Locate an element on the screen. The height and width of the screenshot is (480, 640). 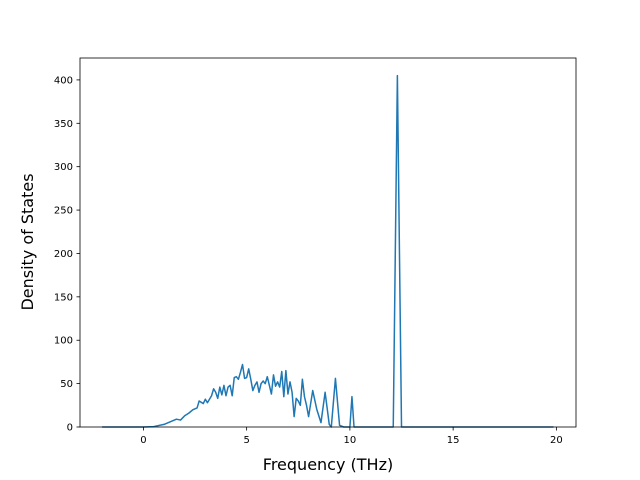
y-axis-label: Density of States is located at coordinates (27, 241).